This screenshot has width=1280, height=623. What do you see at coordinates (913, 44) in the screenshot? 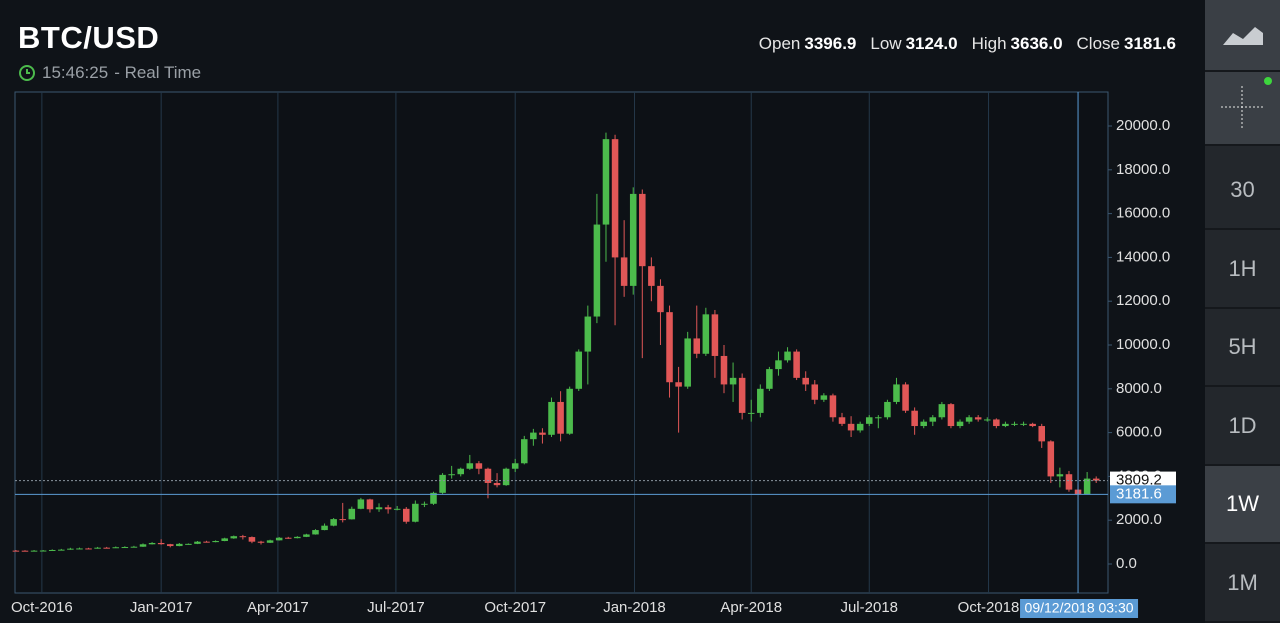
I see `ohlc-item: Low 3124.0` at bounding box center [913, 44].